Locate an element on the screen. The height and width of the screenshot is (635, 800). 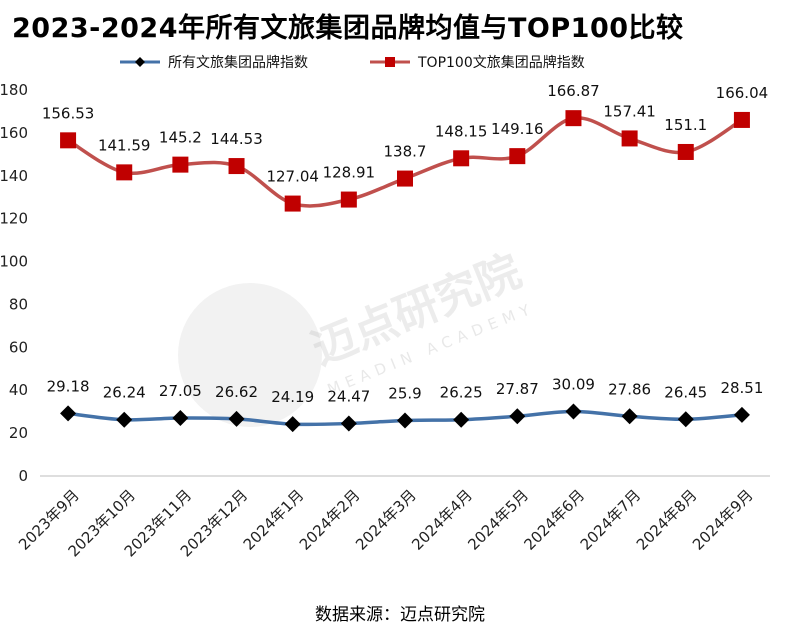
watermark-logo is located at coordinates (250, 355).